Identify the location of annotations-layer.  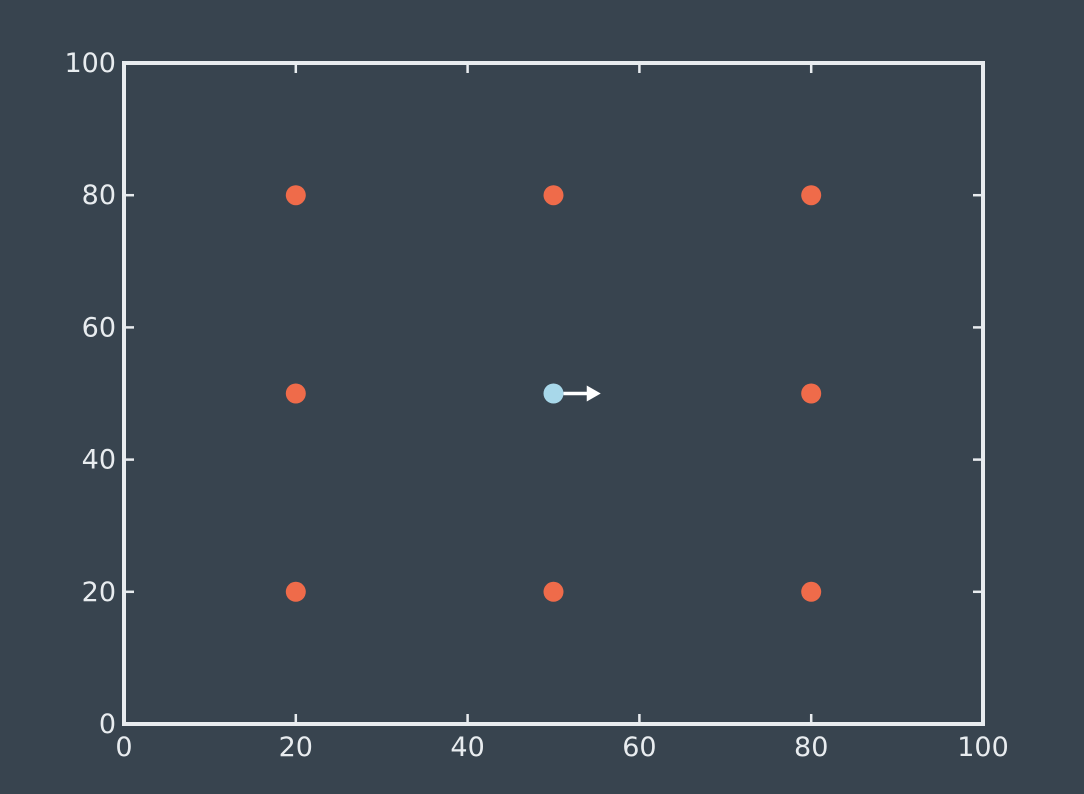
(582, 393).